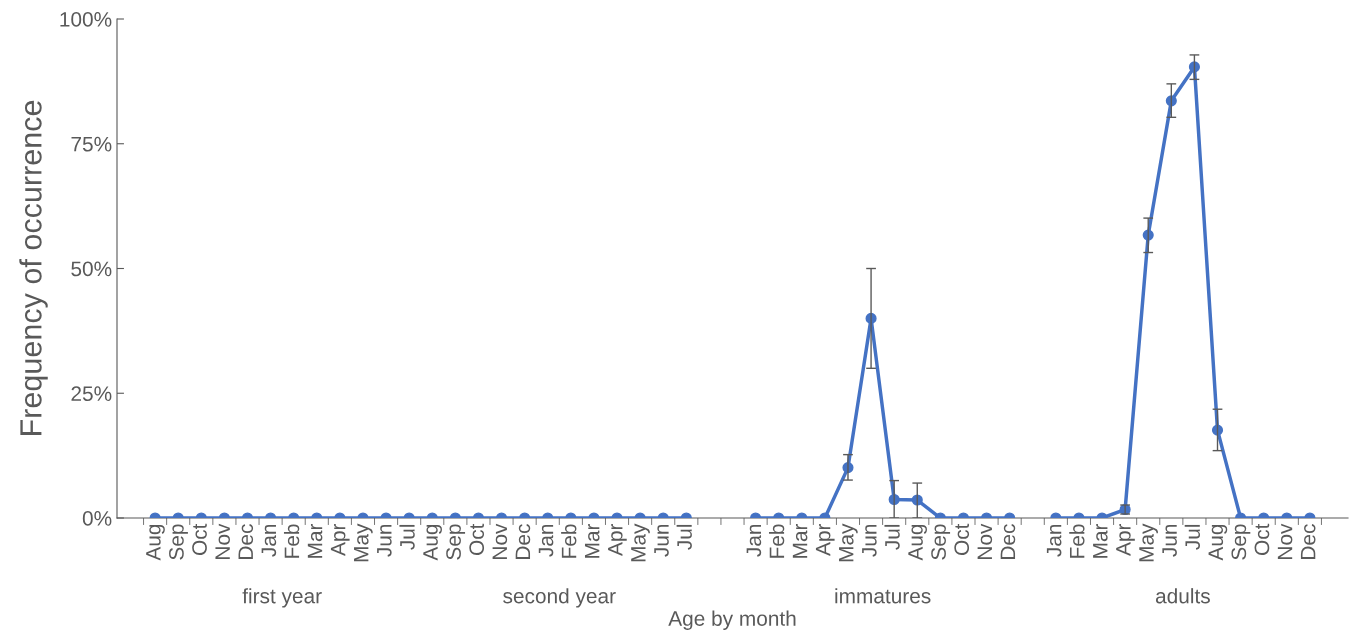 This screenshot has width=1351, height=643. What do you see at coordinates (91, 144) in the screenshot?
I see `y-tick-label: 75%` at bounding box center [91, 144].